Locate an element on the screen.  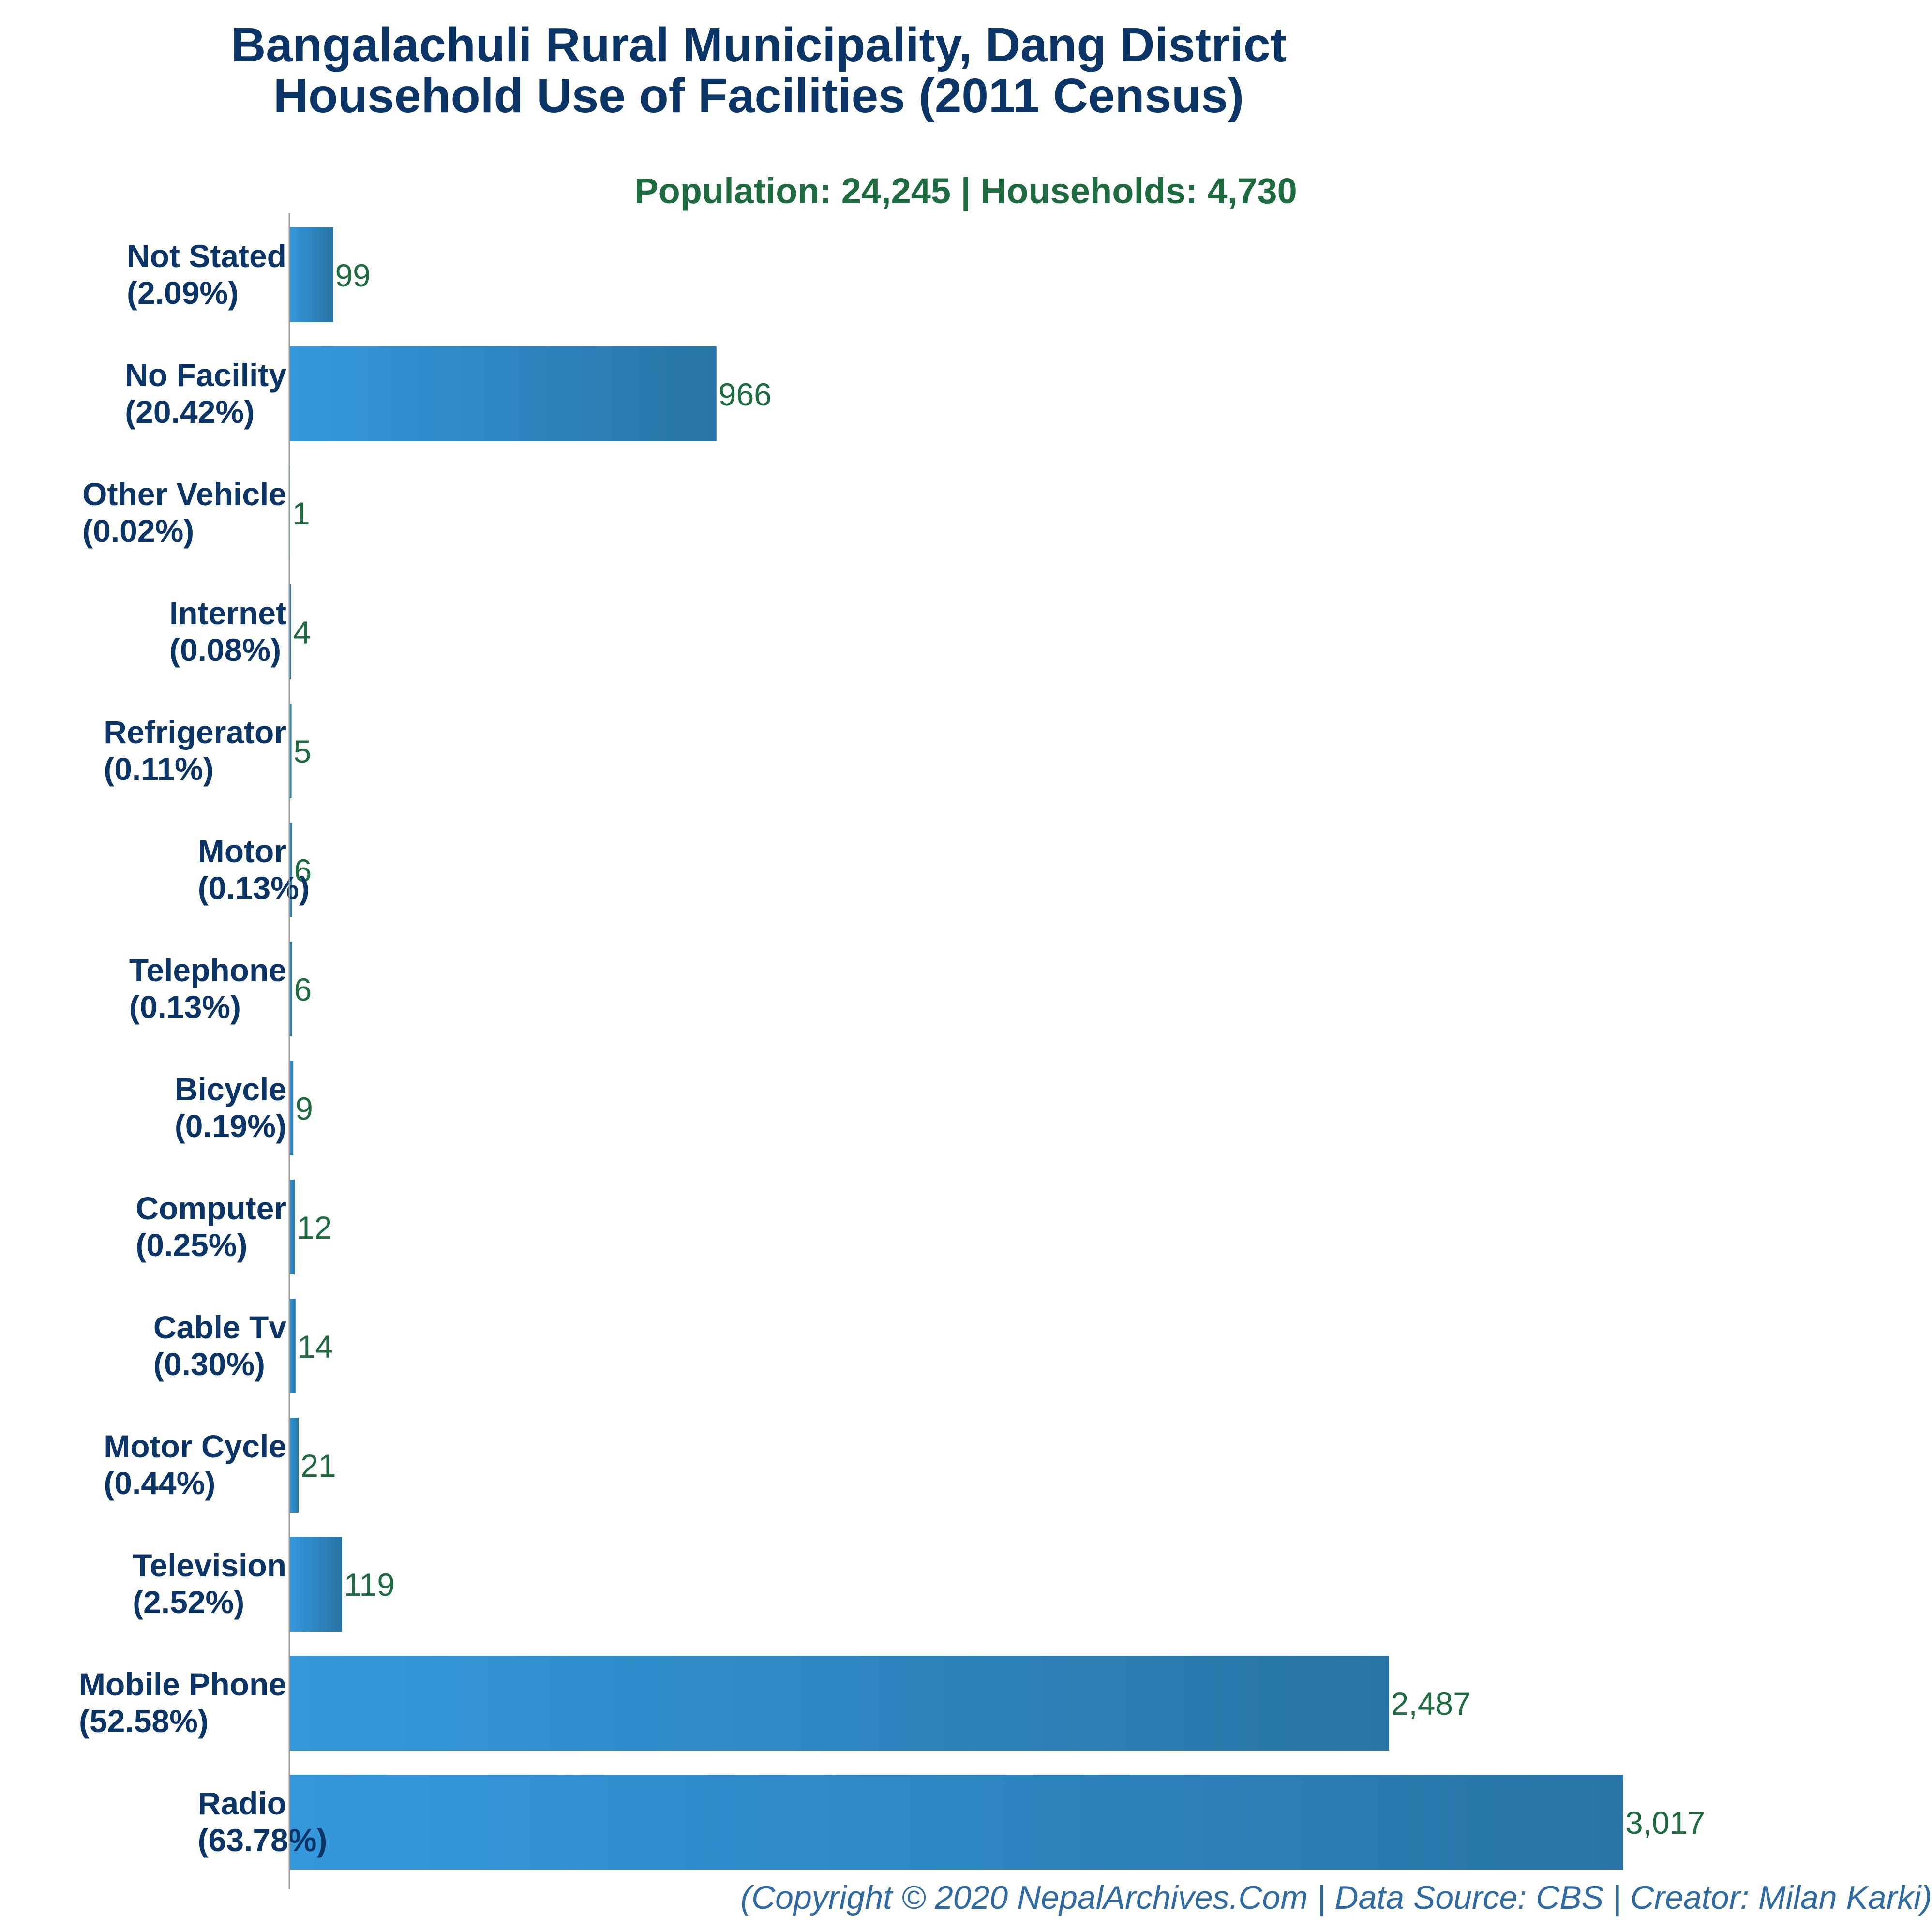
category-percent-label: (0.44%) is located at coordinates (159, 1483).